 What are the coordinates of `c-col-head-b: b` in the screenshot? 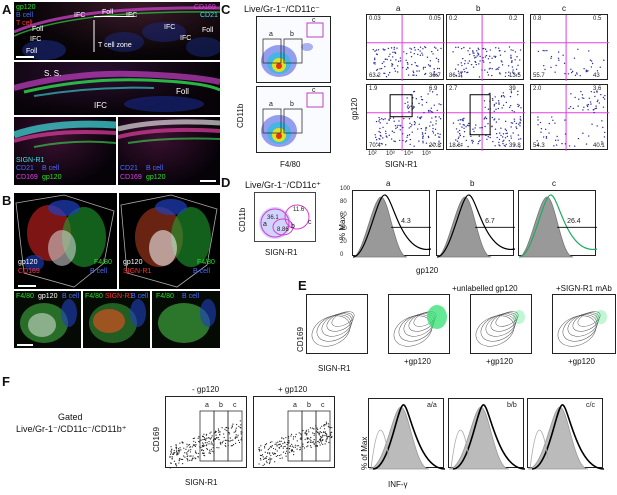 It's located at (478, 8).